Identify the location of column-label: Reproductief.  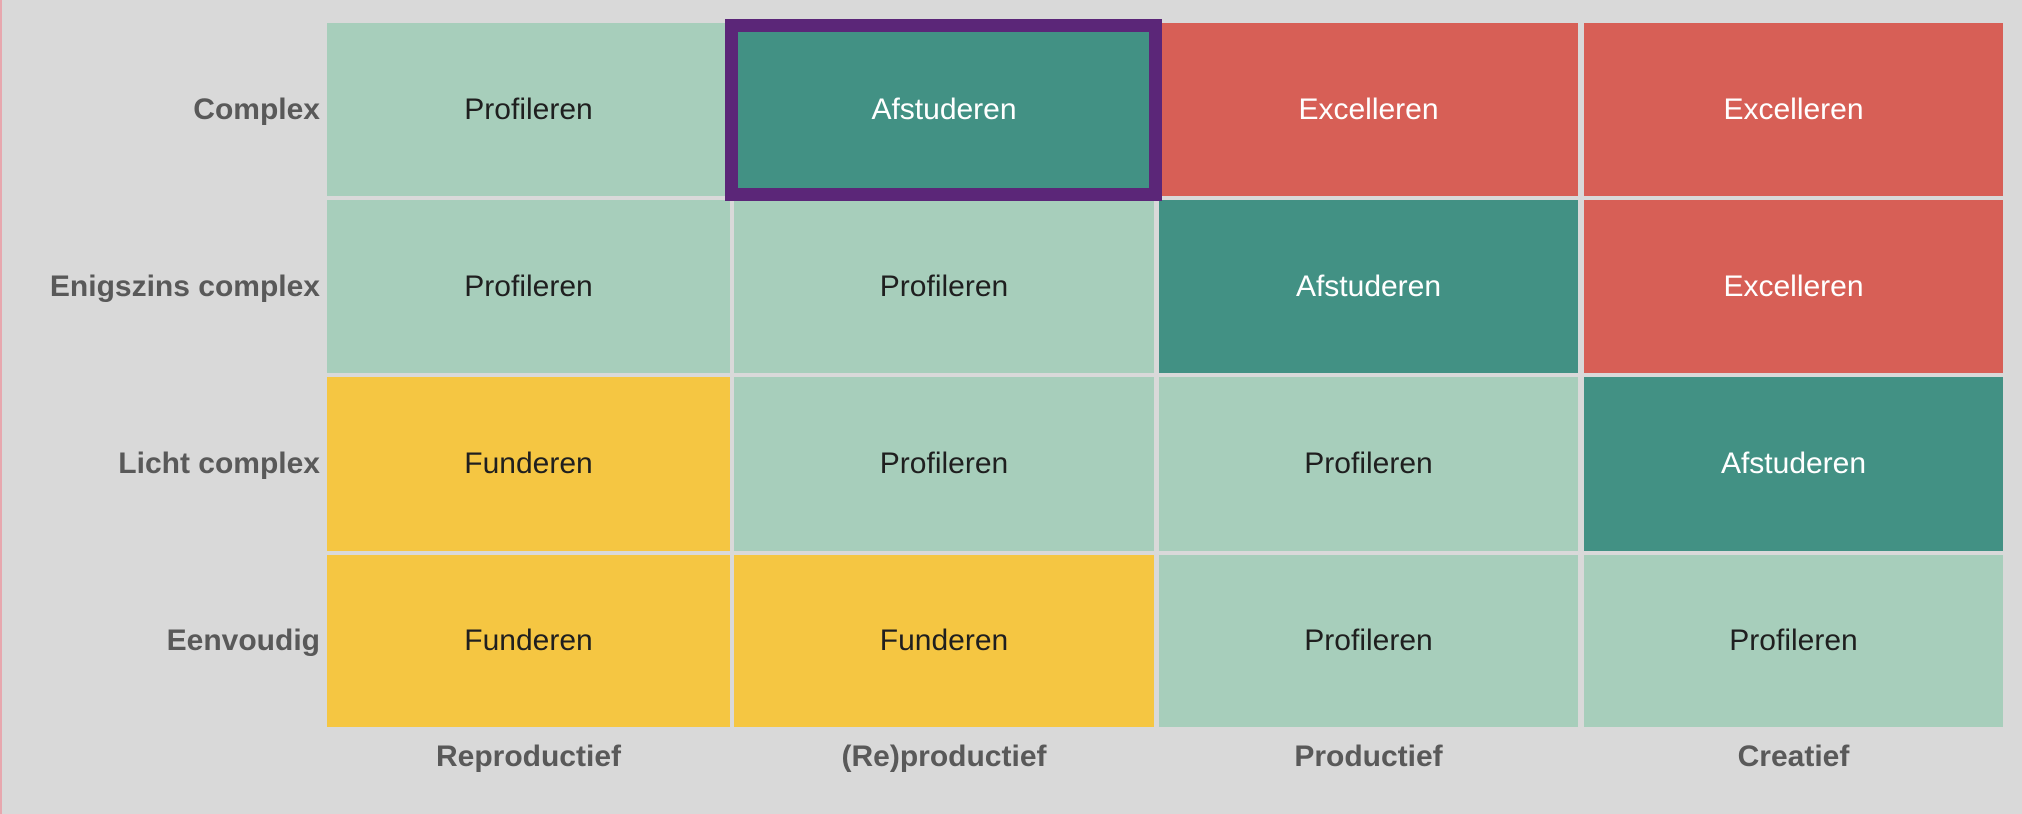
(528, 756).